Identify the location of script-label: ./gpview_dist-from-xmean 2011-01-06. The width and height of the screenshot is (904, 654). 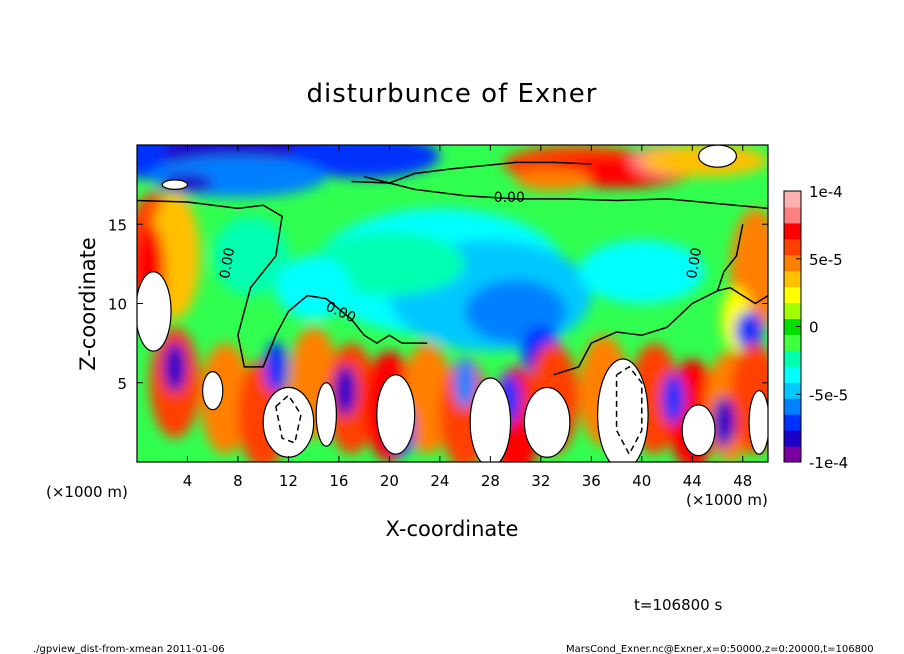
(129, 649).